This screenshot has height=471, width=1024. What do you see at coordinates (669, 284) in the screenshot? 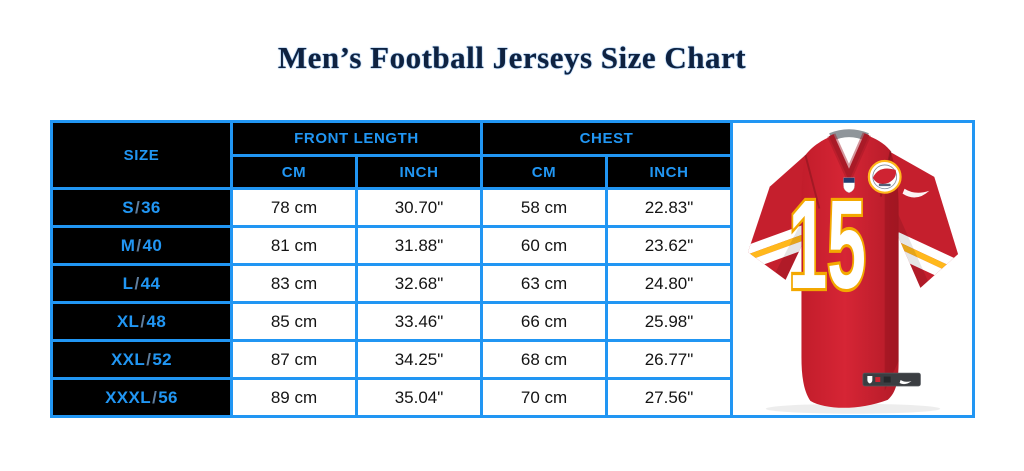
I see `chest-inch-value: 24.80"` at bounding box center [669, 284].